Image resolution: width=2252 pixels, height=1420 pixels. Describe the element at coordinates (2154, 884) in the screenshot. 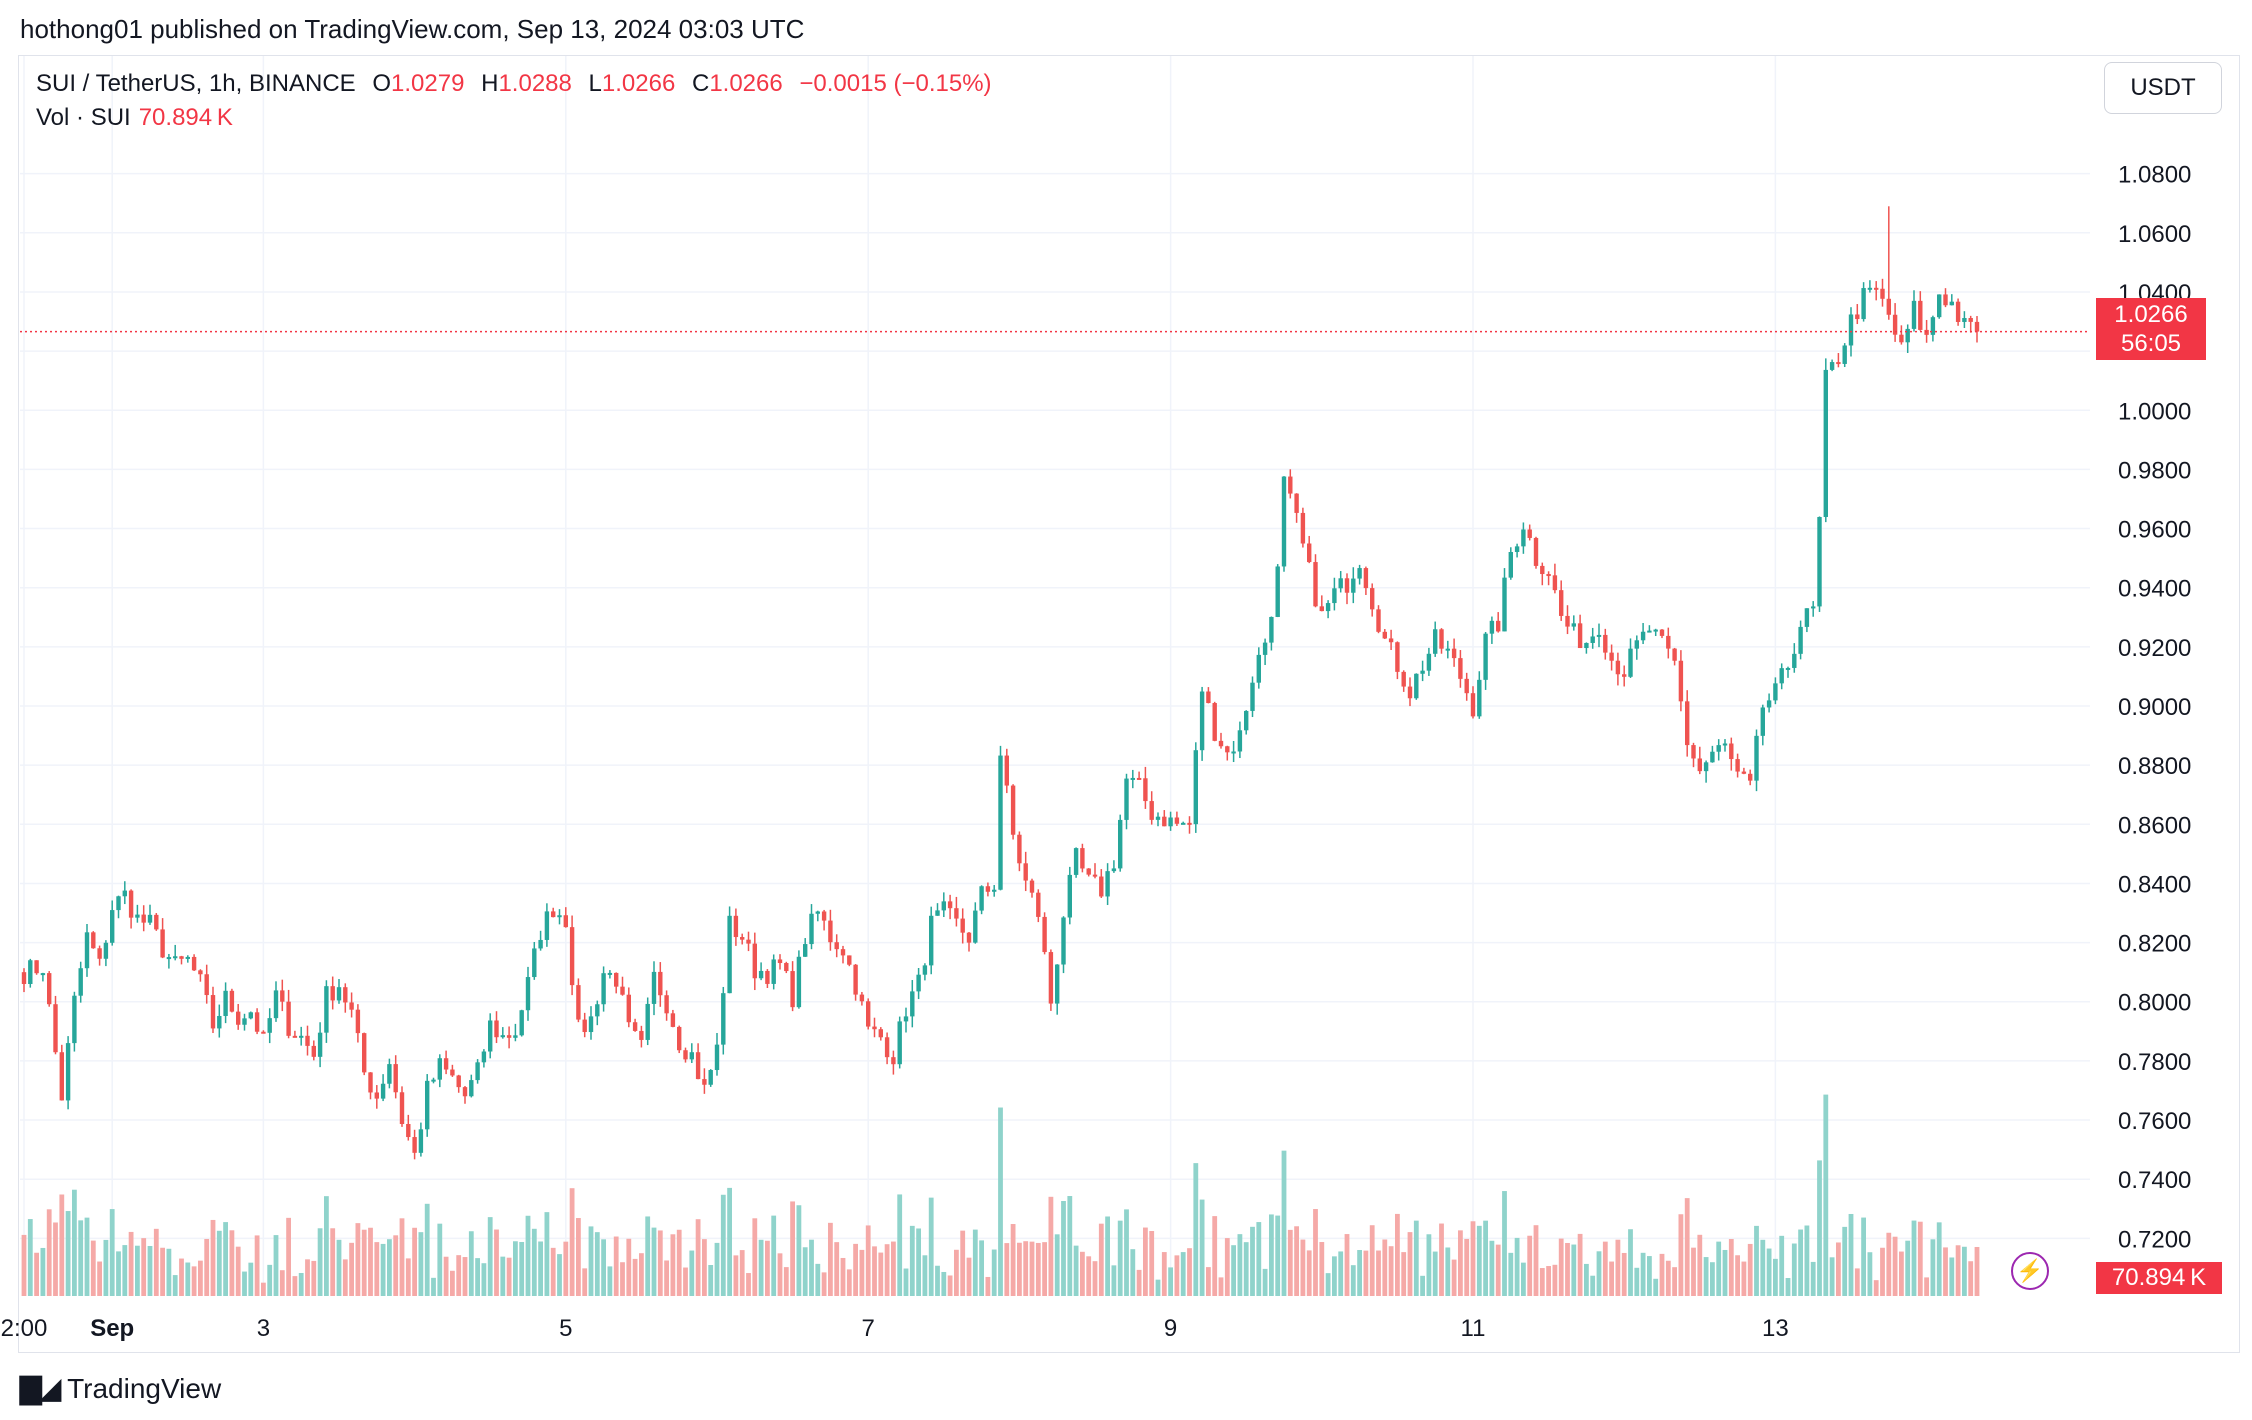

I see `price-tick-label: 0.8400` at that location.